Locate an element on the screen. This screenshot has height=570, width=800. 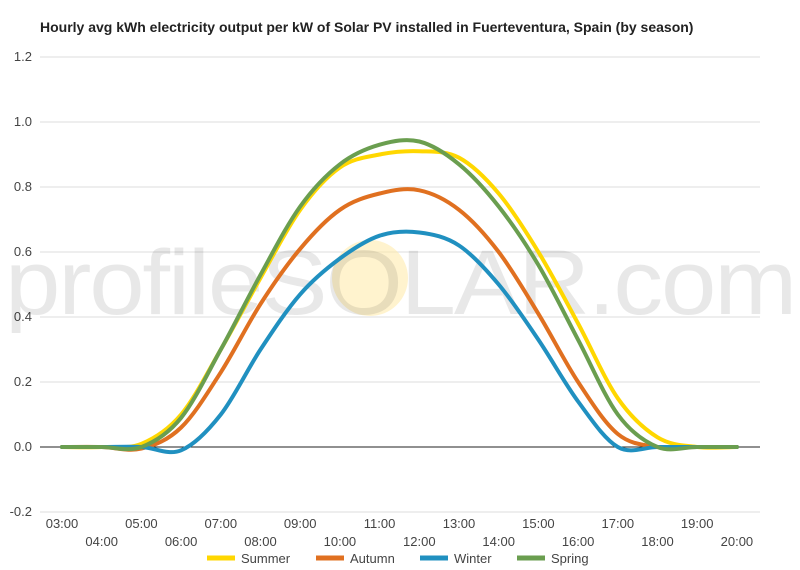
y-tick-label: 1.0 is located at coordinates (23, 121).